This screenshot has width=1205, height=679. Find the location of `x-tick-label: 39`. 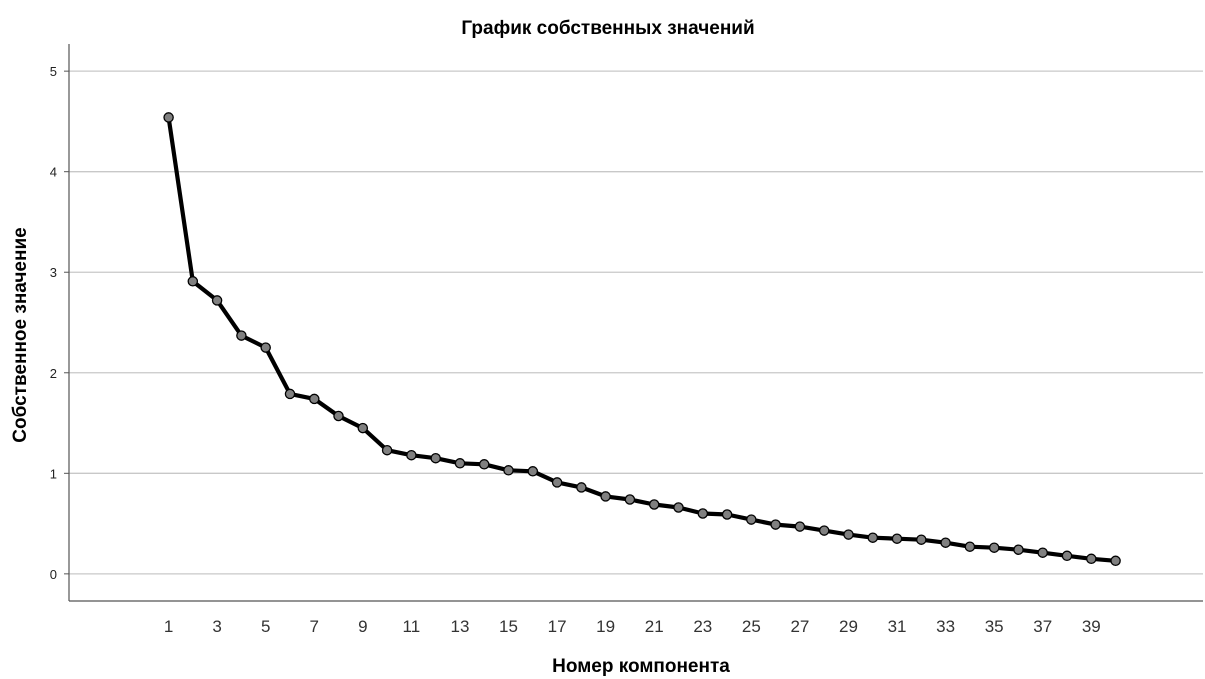

x-tick-label: 39 is located at coordinates (1091, 626).